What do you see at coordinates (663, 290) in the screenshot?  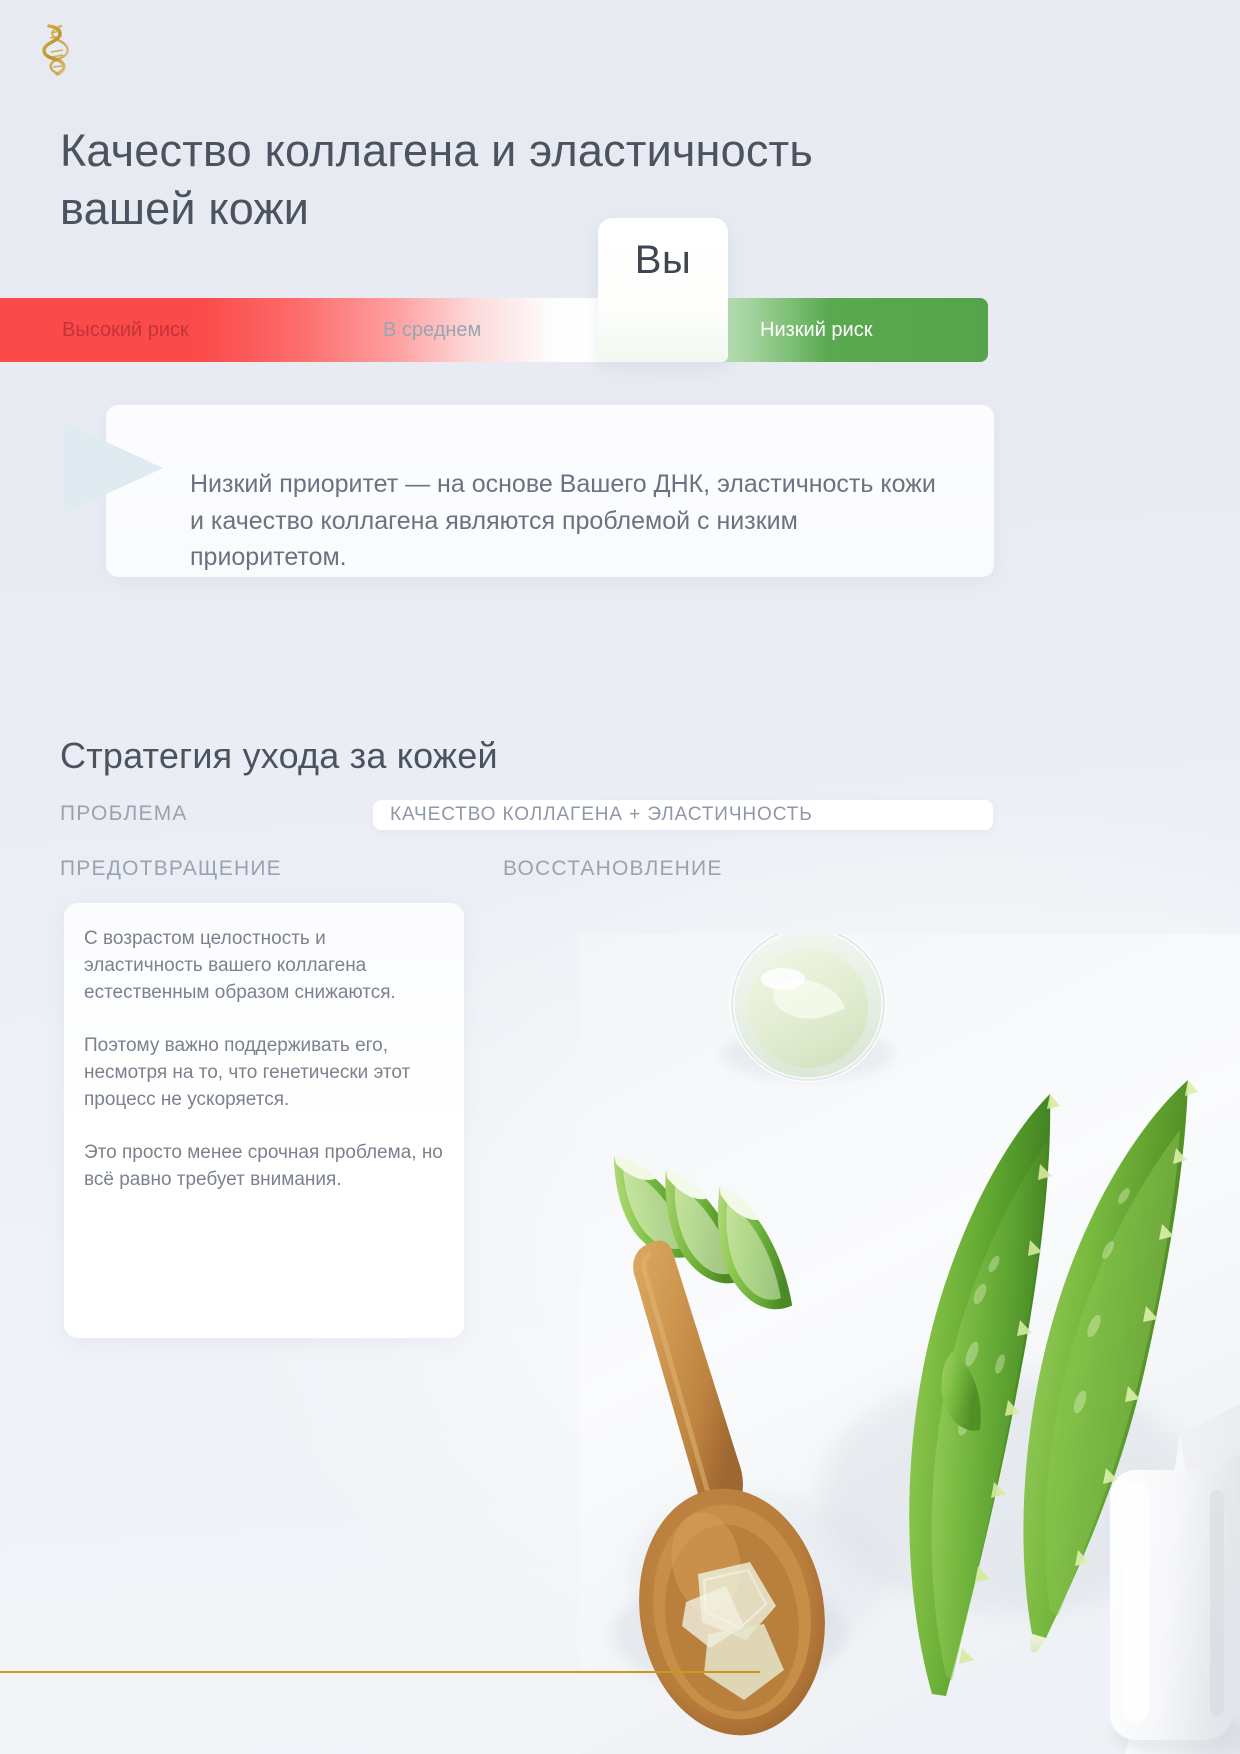 I see `you-marker: Вы` at bounding box center [663, 290].